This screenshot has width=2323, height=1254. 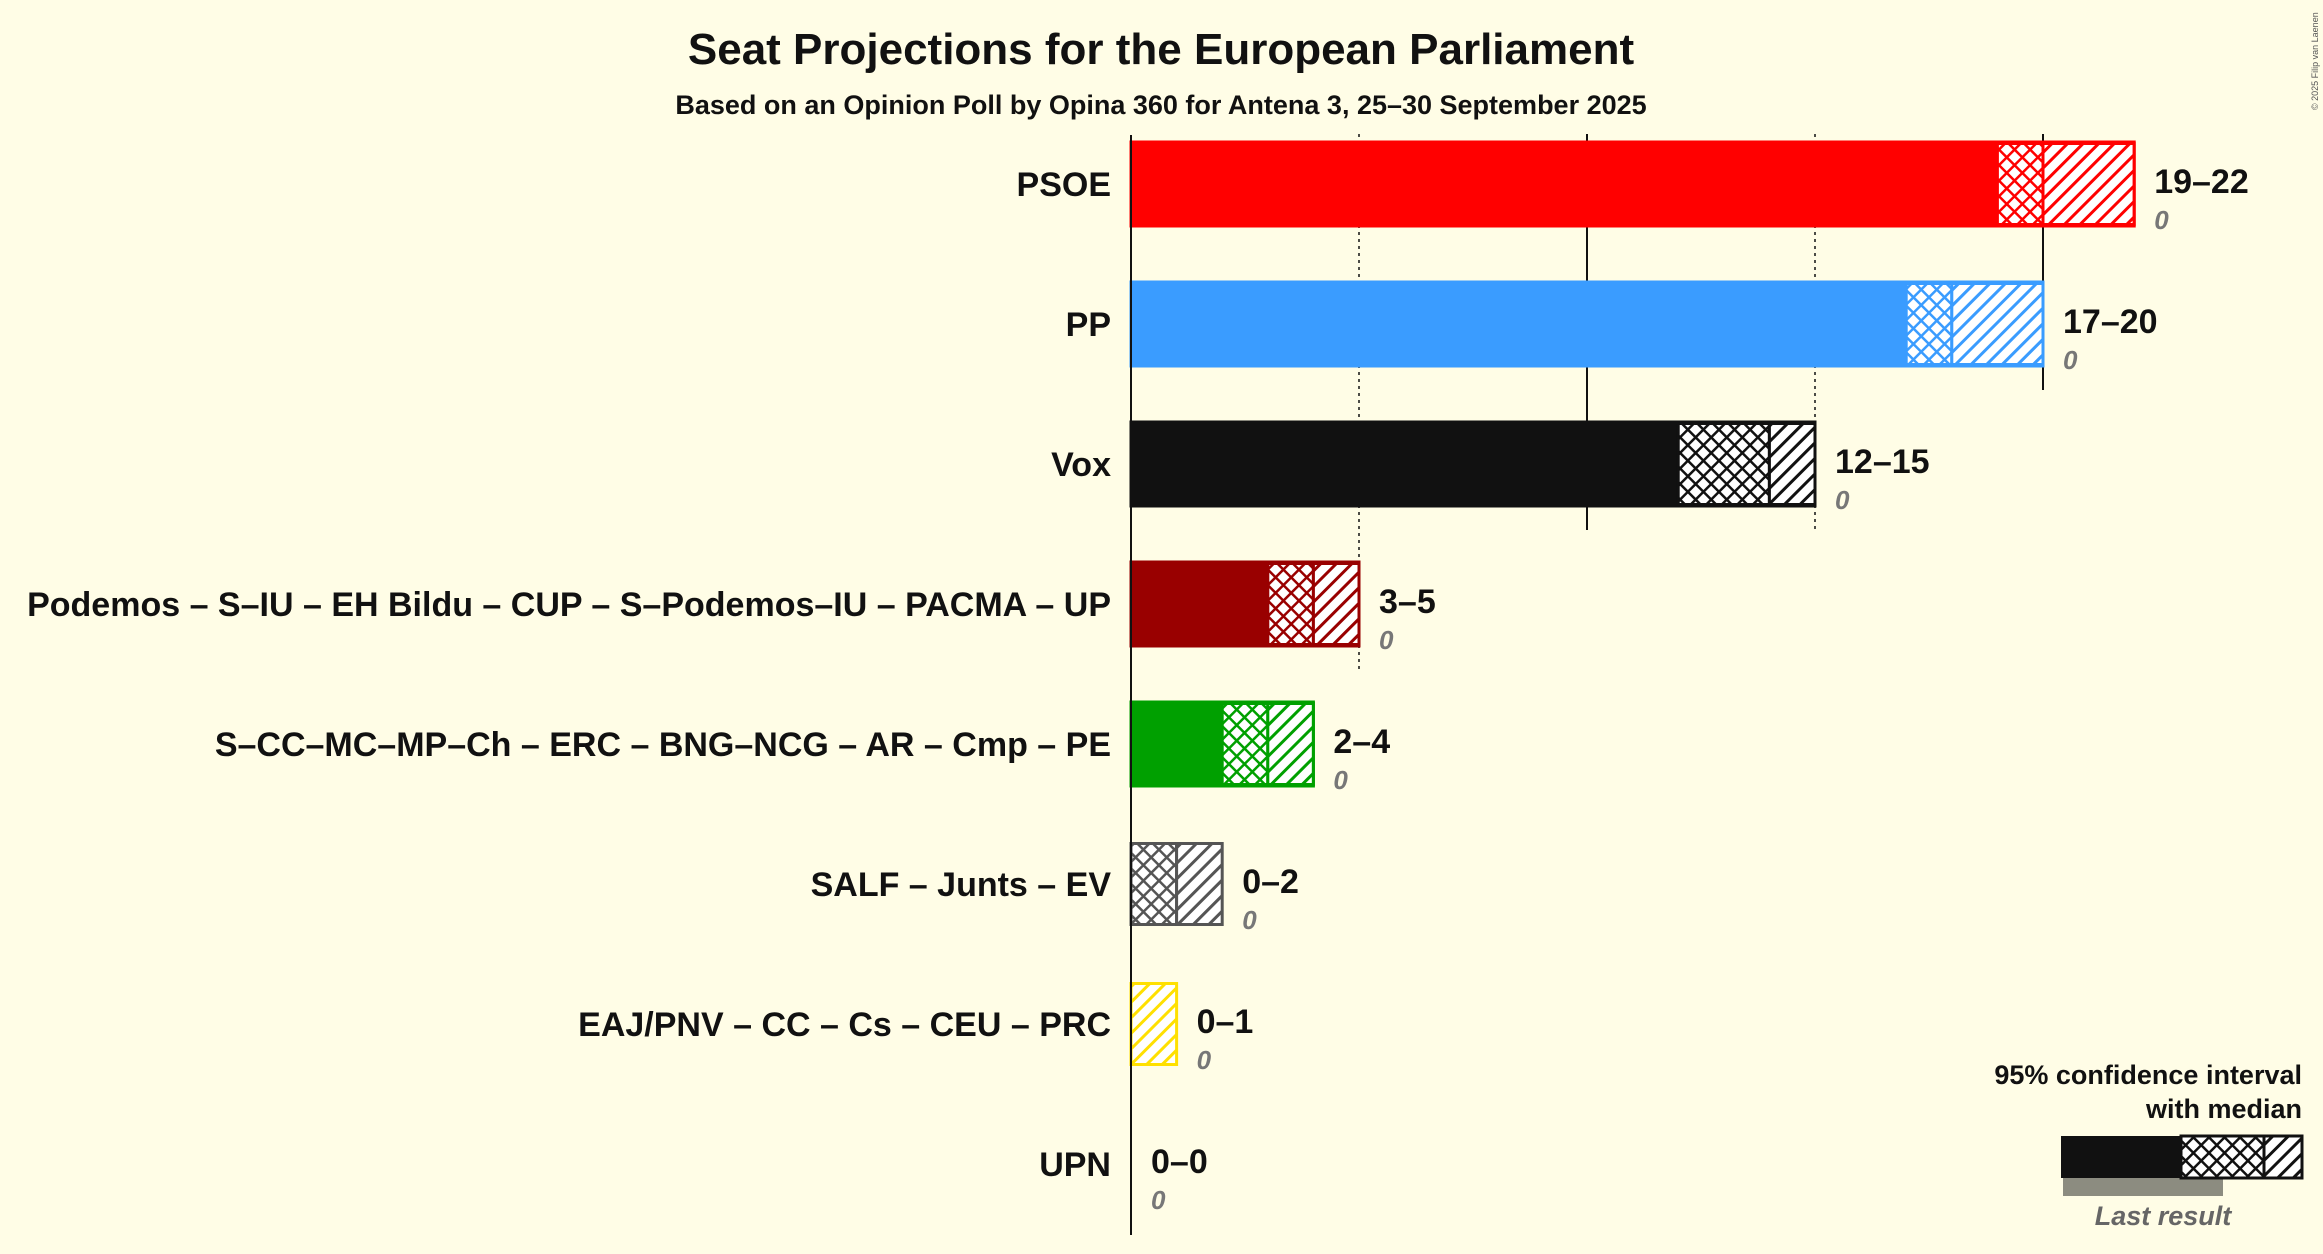 I want to click on party-label: SALF – Junts – EV, so click(x=961, y=885).